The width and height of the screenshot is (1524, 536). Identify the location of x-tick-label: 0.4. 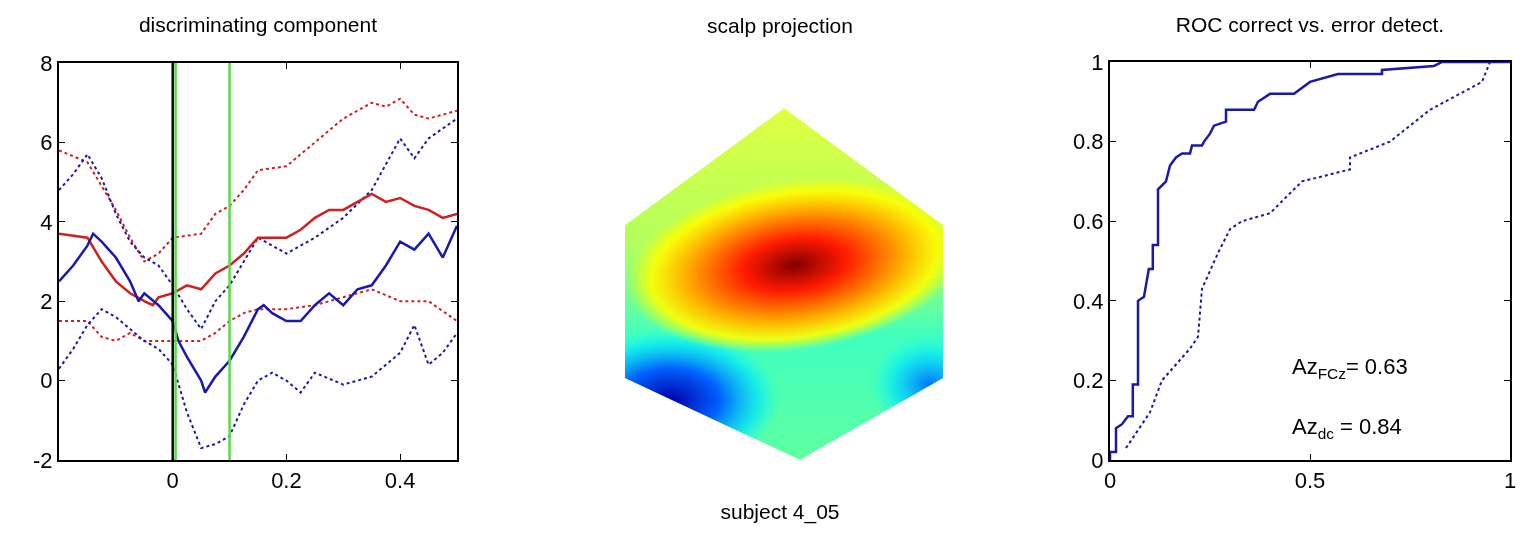
(400, 481).